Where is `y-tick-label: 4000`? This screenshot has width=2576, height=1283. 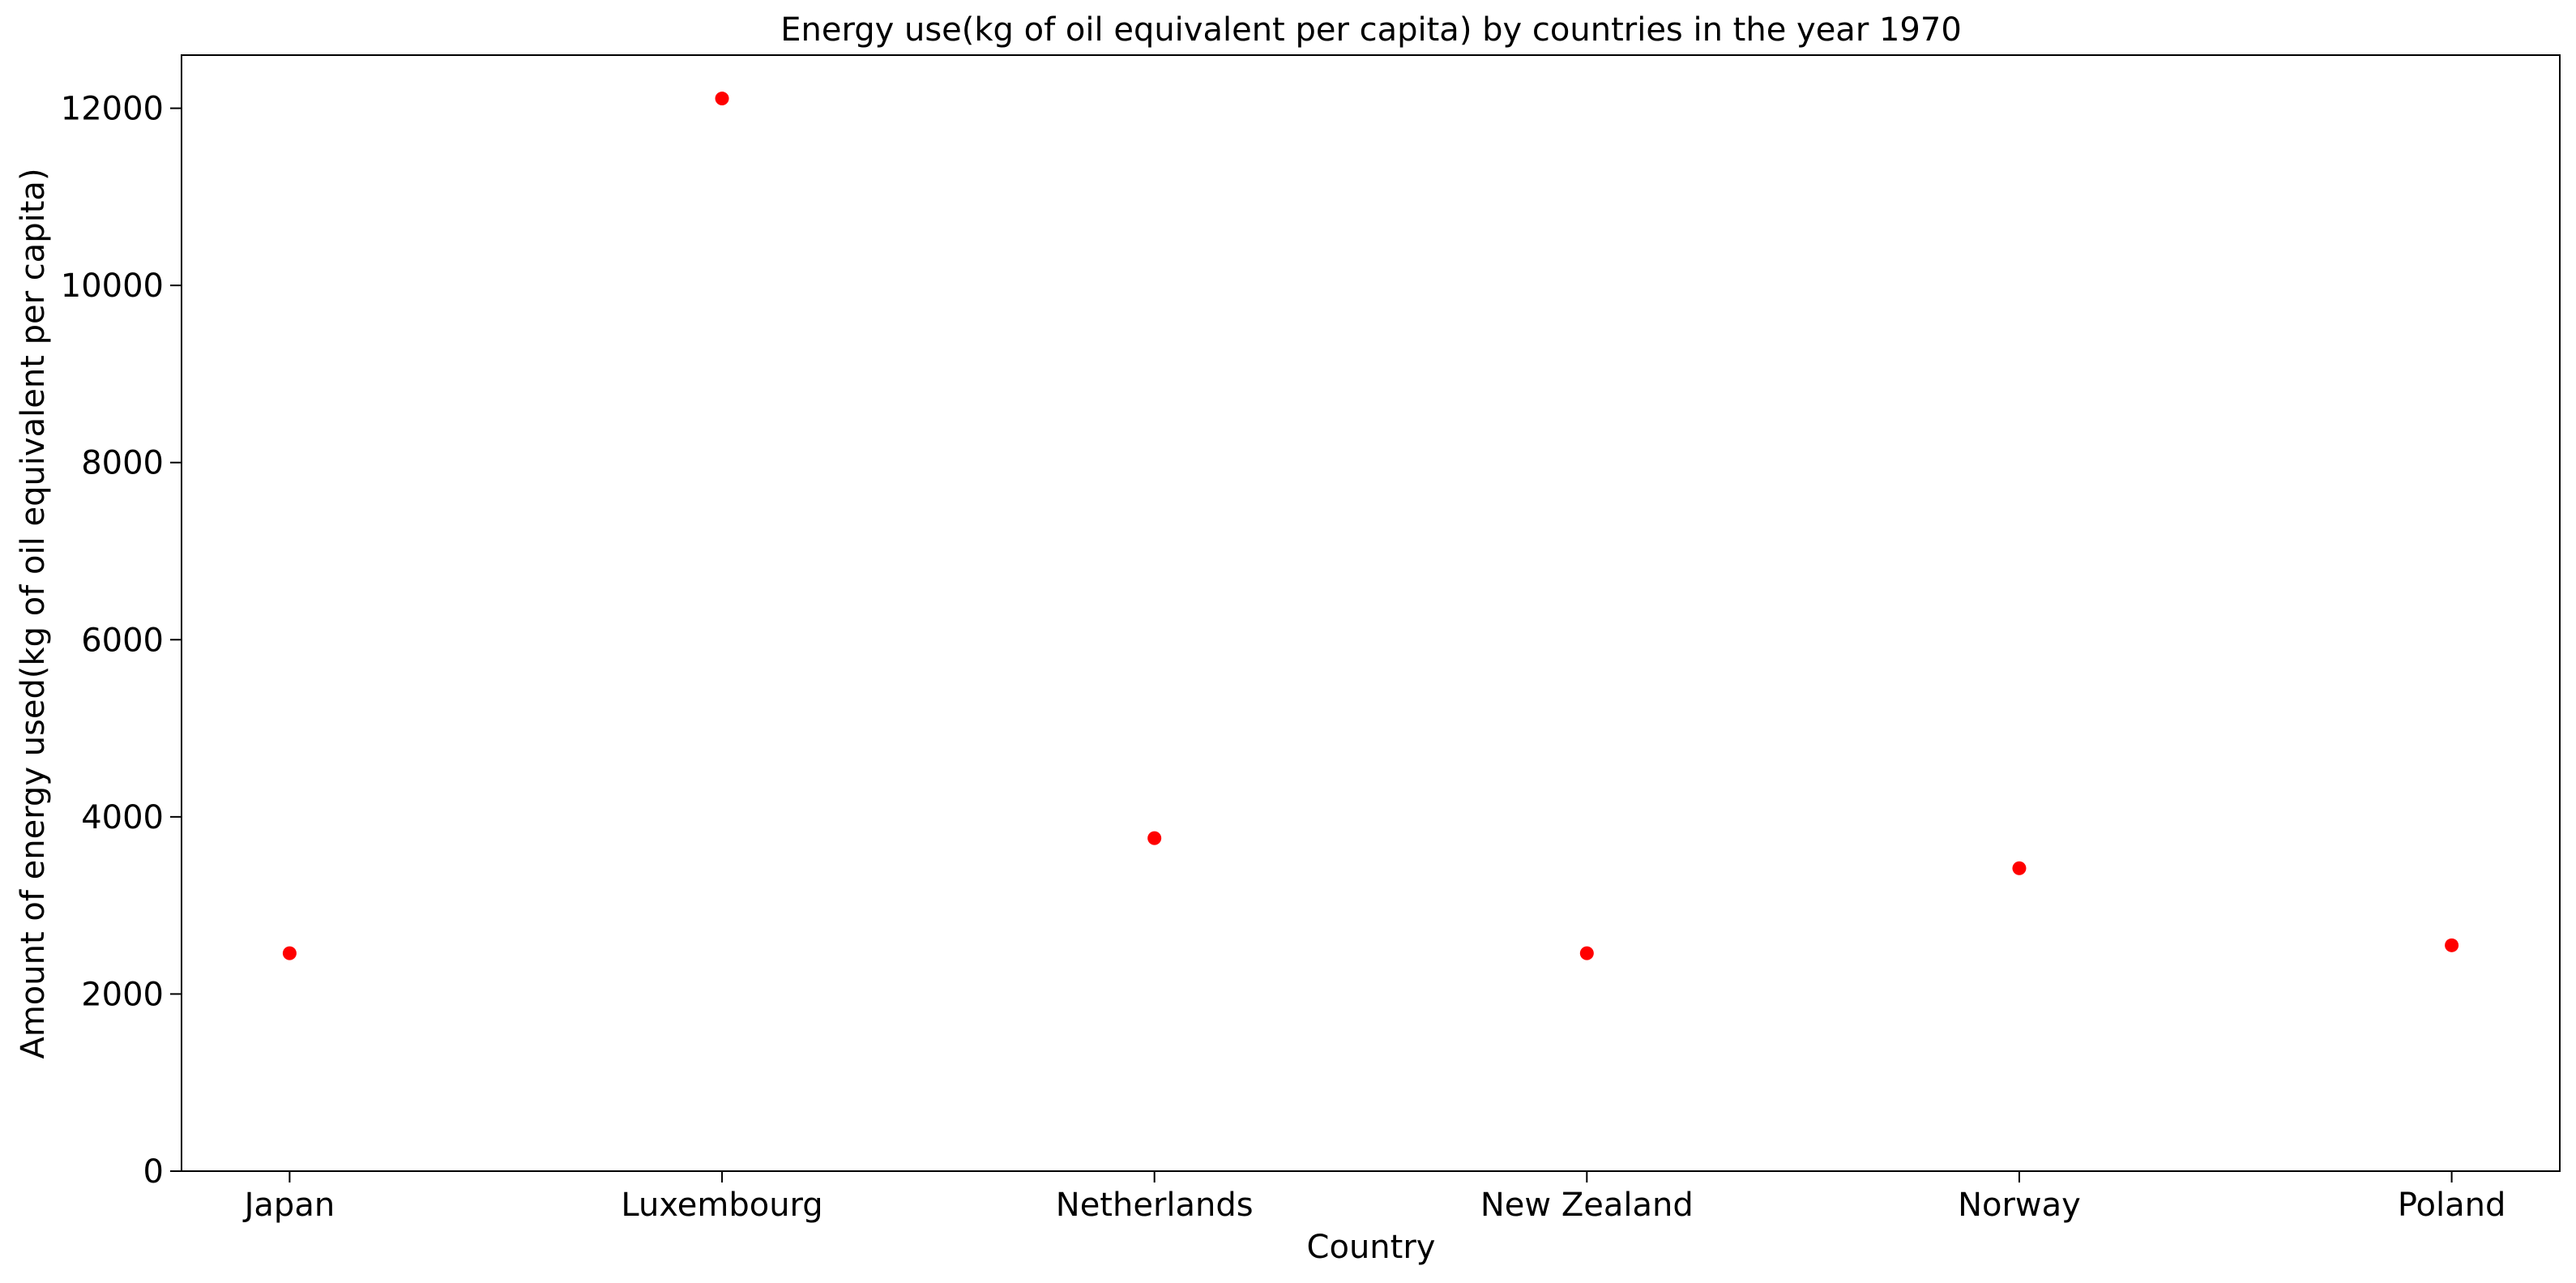 y-tick-label: 4000 is located at coordinates (122, 817).